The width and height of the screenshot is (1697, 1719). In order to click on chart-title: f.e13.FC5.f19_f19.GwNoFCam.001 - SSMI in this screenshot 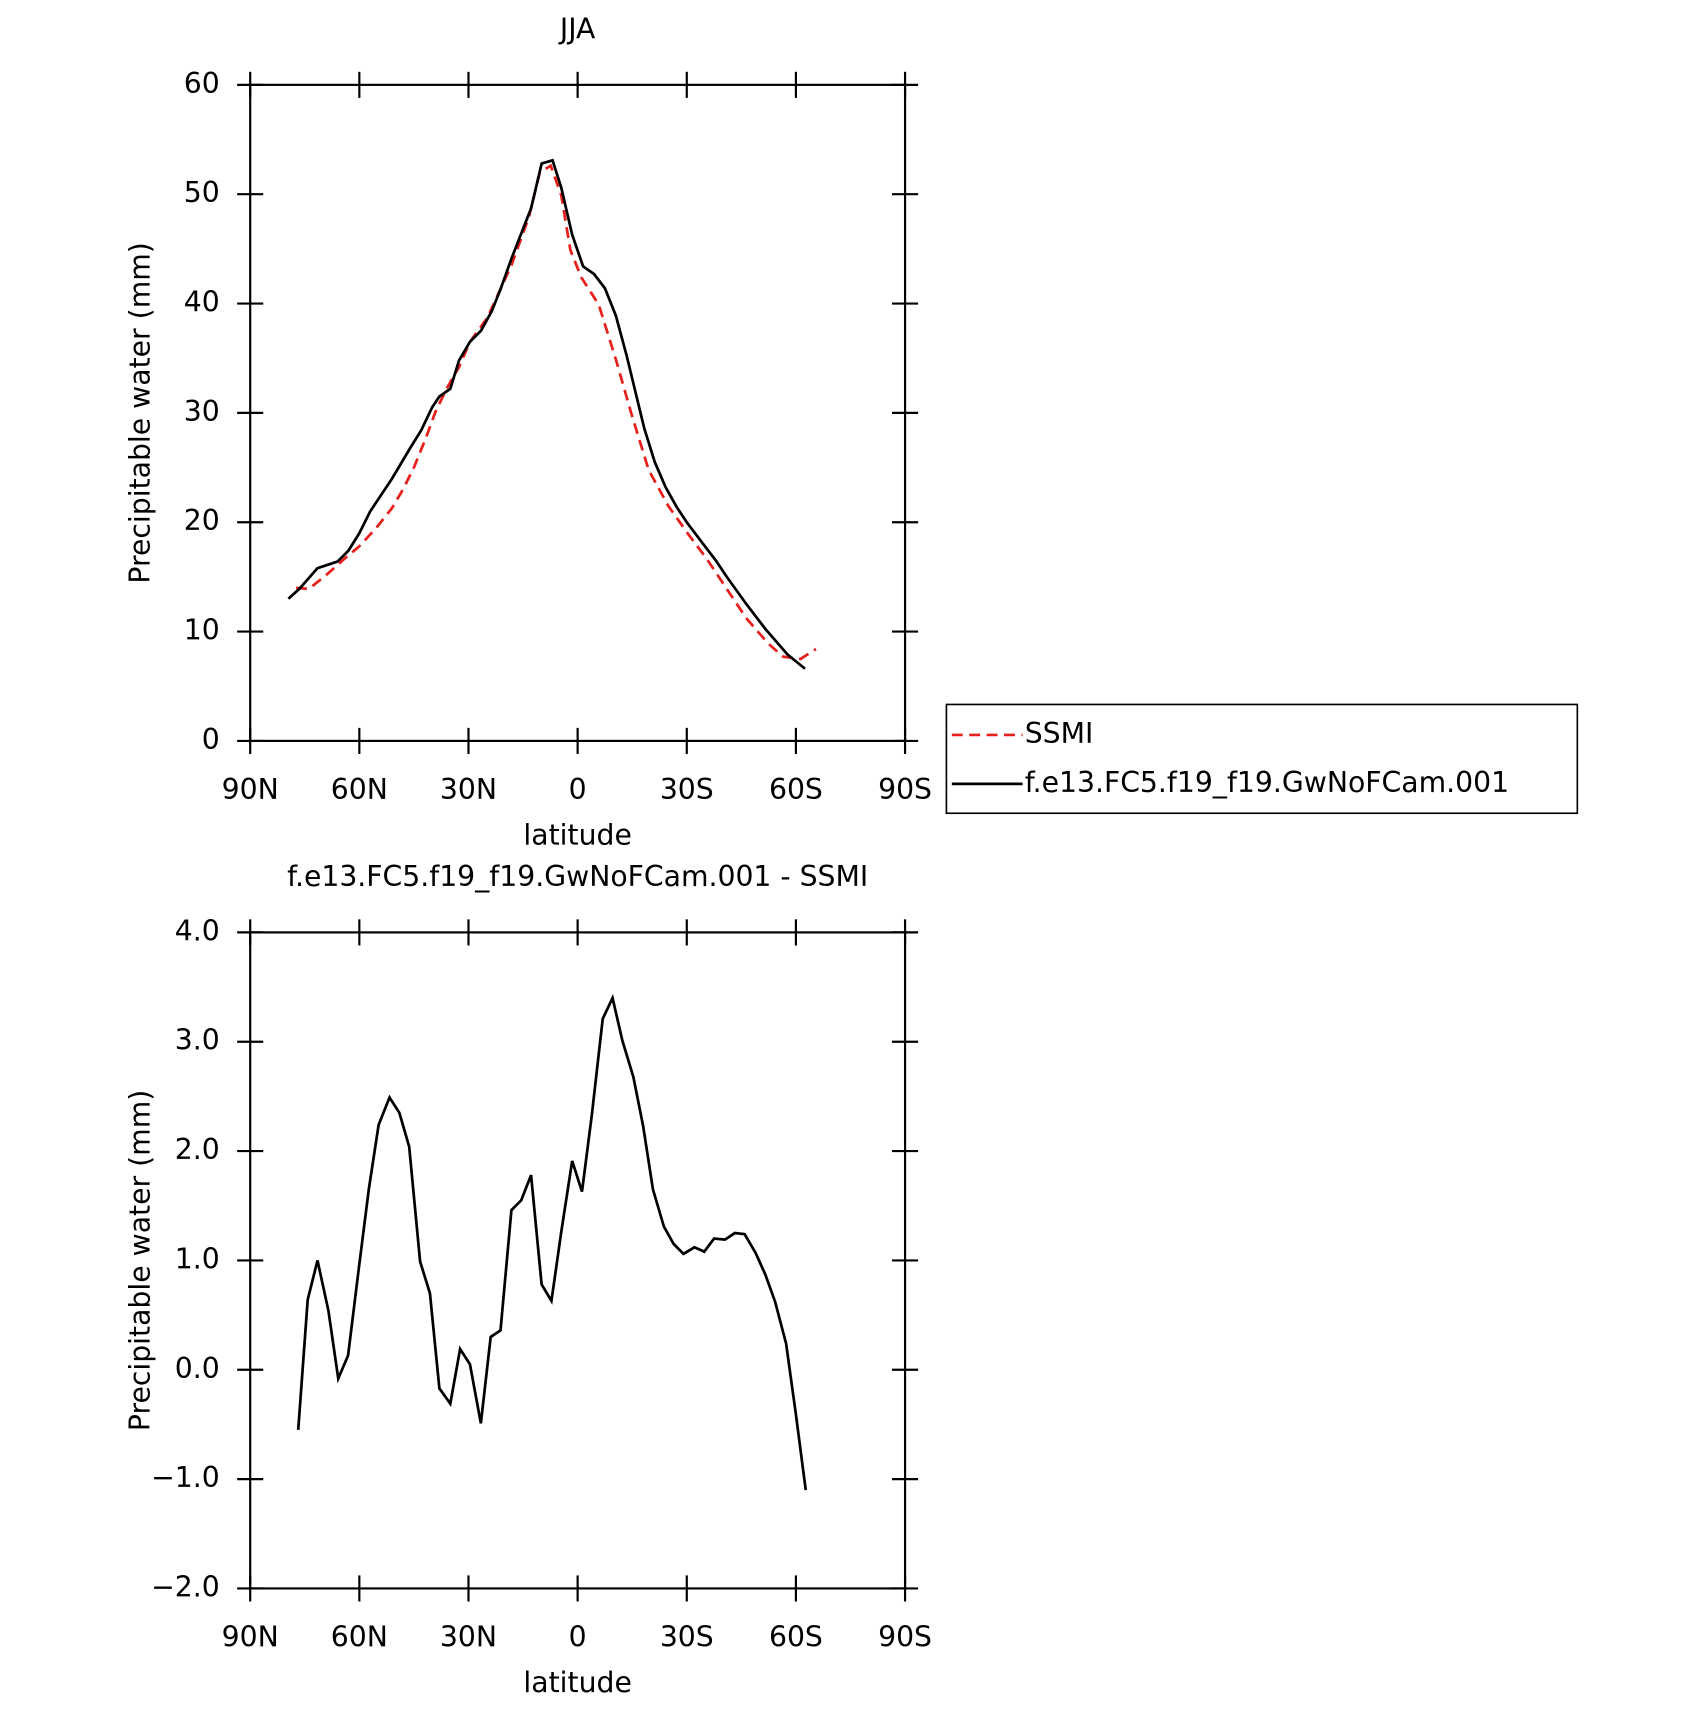, I will do `click(577, 876)`.